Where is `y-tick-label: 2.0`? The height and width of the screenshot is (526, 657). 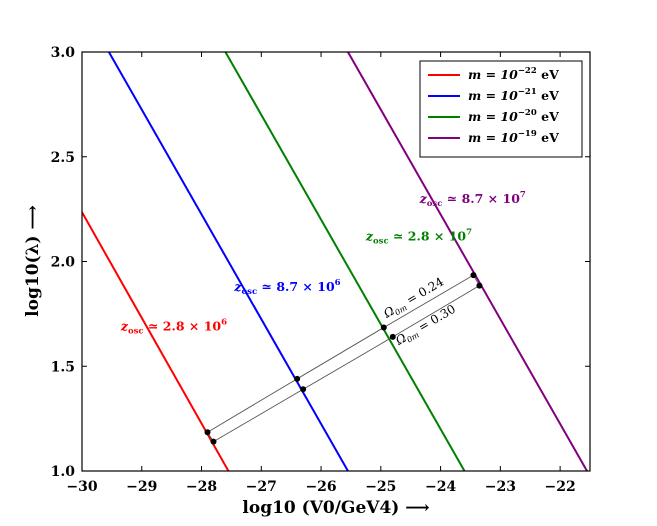
y-tick-label: 2.0 is located at coordinates (63, 263).